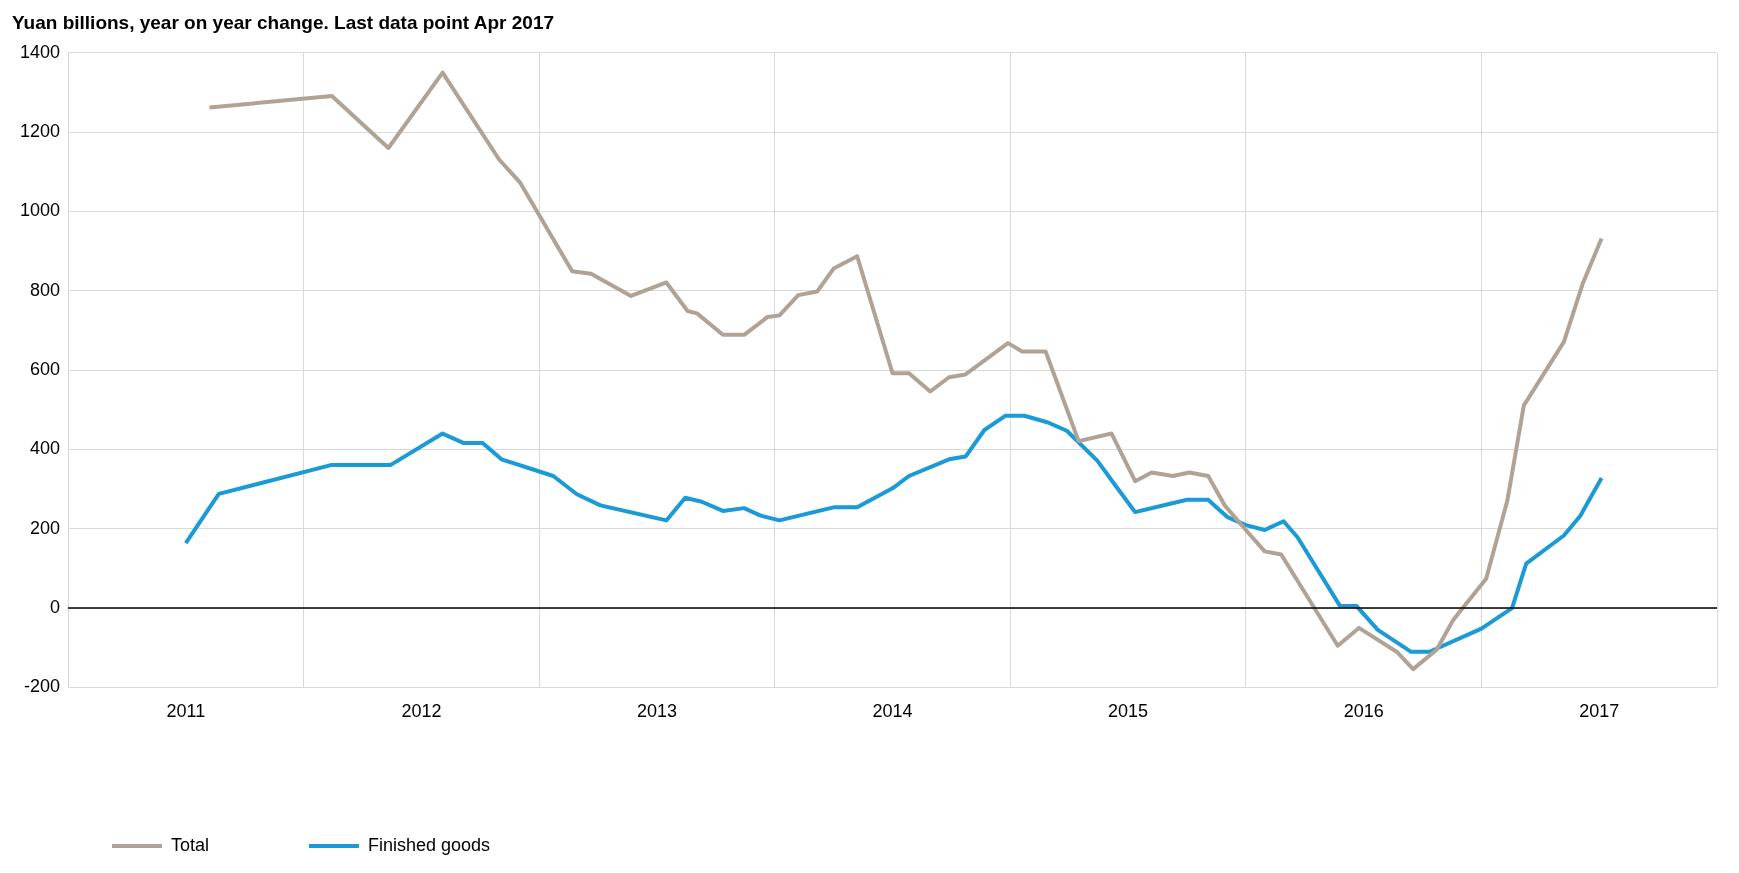 The height and width of the screenshot is (873, 1739). What do you see at coordinates (421, 711) in the screenshot?
I see `x-tick-label: 2012` at bounding box center [421, 711].